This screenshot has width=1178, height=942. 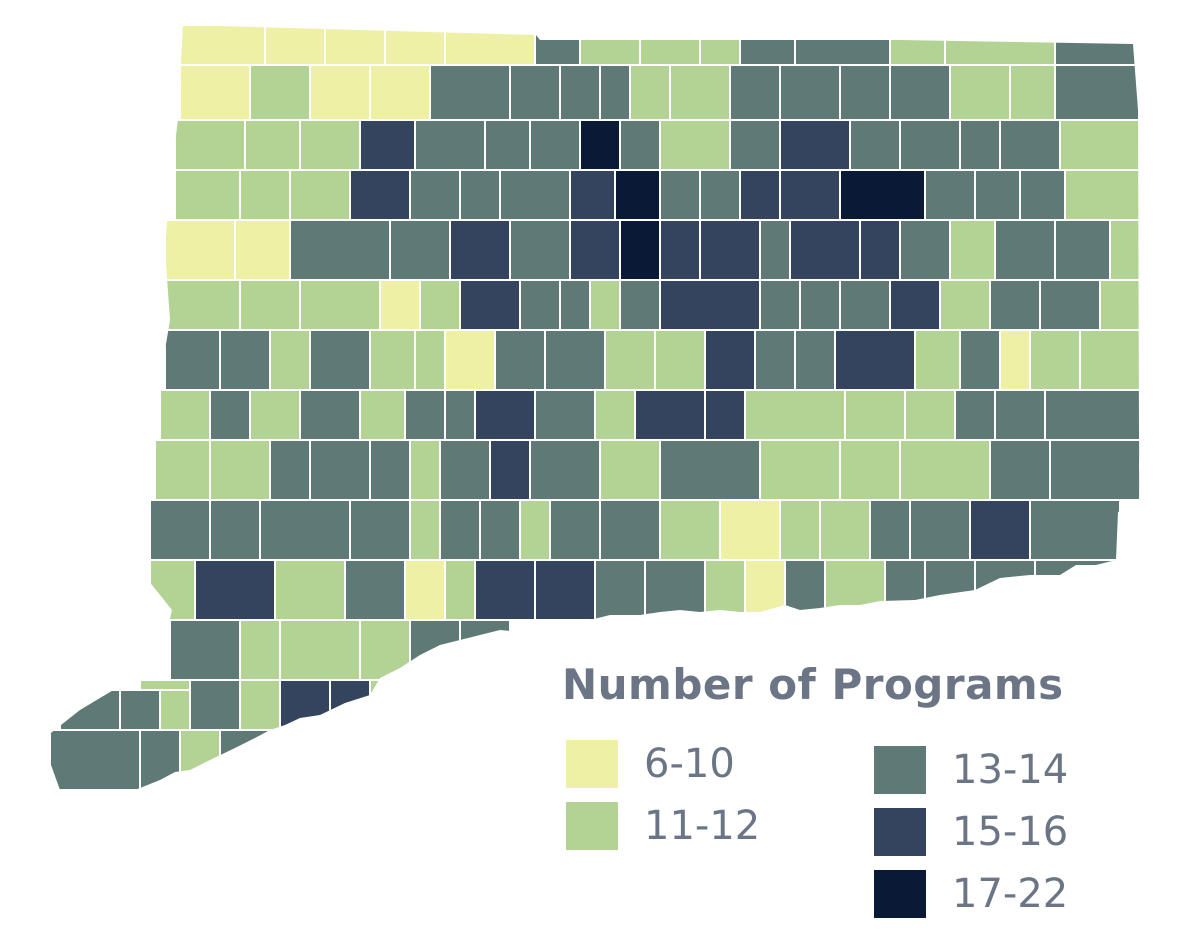 What do you see at coordinates (689, 764) in the screenshot?
I see `legend-label: 6-10` at bounding box center [689, 764].